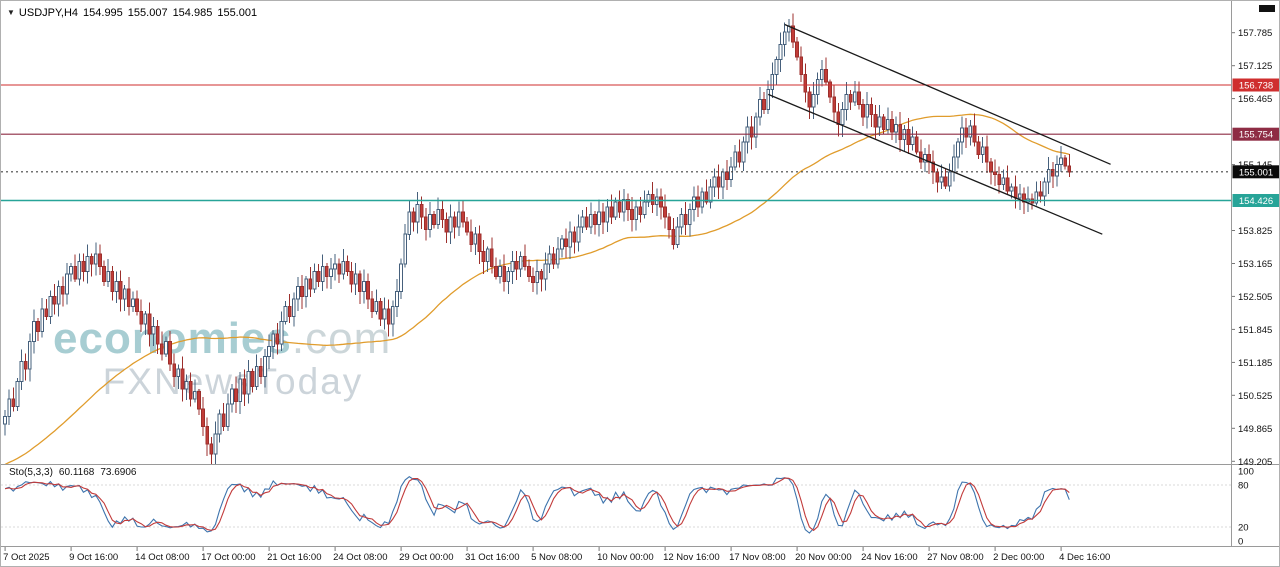 The image size is (1280, 567). Describe the element at coordinates (1246, 472) in the screenshot. I see `stochastic-scale-label: 100` at that location.